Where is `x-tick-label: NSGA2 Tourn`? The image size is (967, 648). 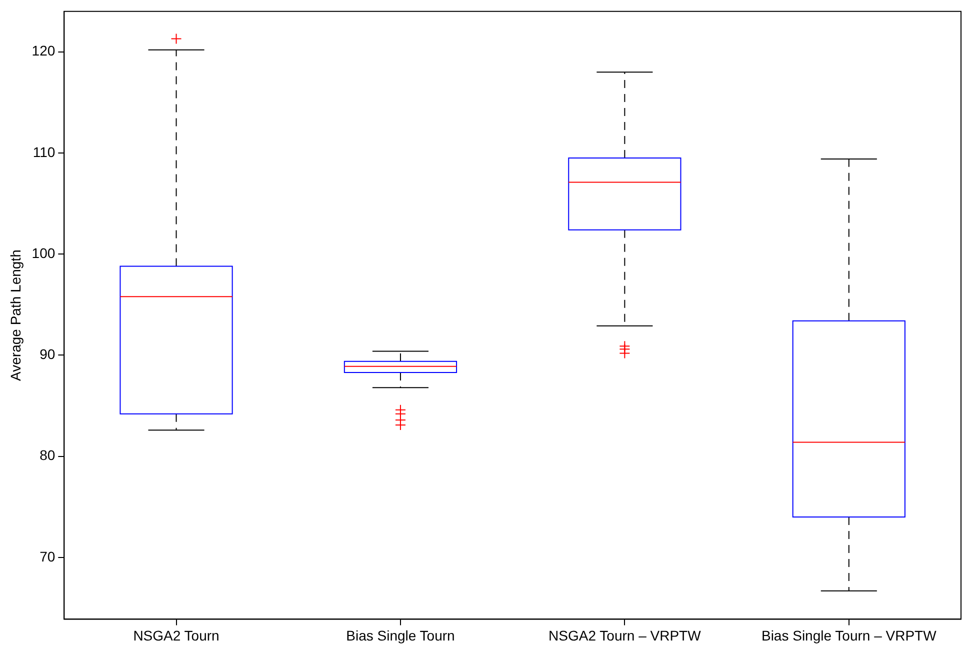 x-tick-label: NSGA2 Tourn is located at coordinates (176, 635).